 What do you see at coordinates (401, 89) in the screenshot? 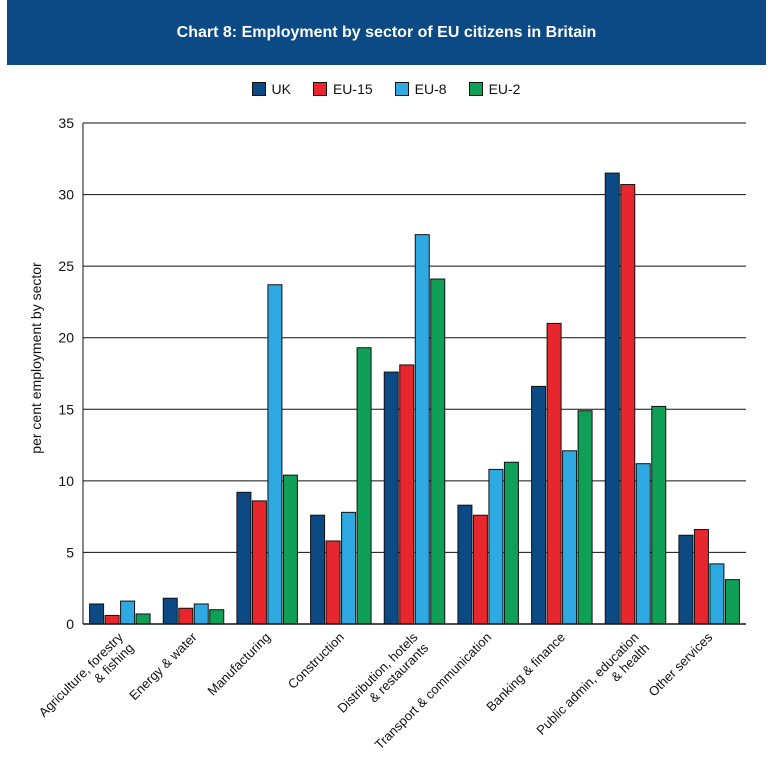
I see `legend-swatch-eu8` at bounding box center [401, 89].